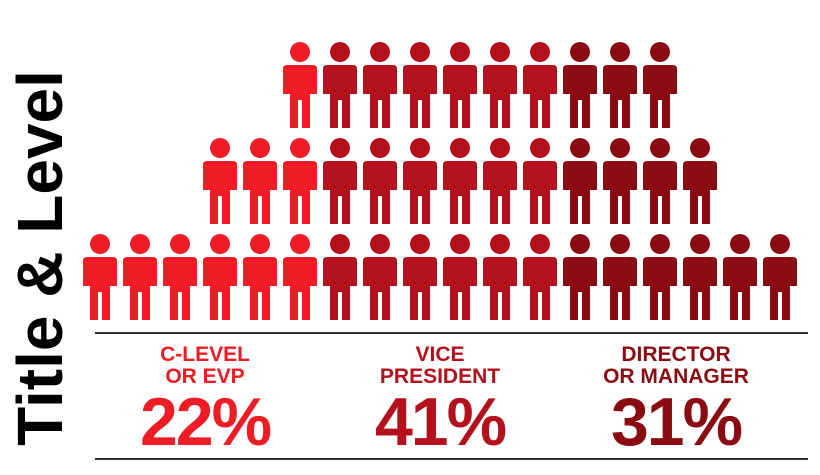  What do you see at coordinates (440, 422) in the screenshot?
I see `percent-label: 41%` at bounding box center [440, 422].